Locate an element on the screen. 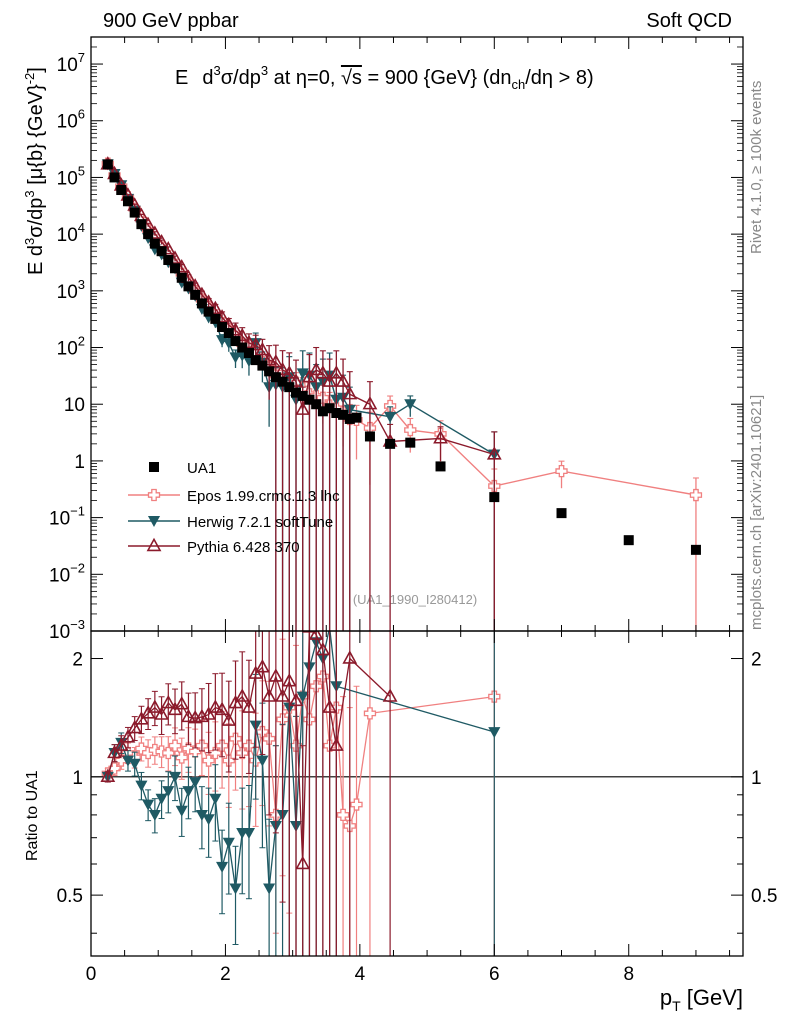 The height and width of the screenshot is (1024, 786). x-tick-label: 8 is located at coordinates (628, 974).